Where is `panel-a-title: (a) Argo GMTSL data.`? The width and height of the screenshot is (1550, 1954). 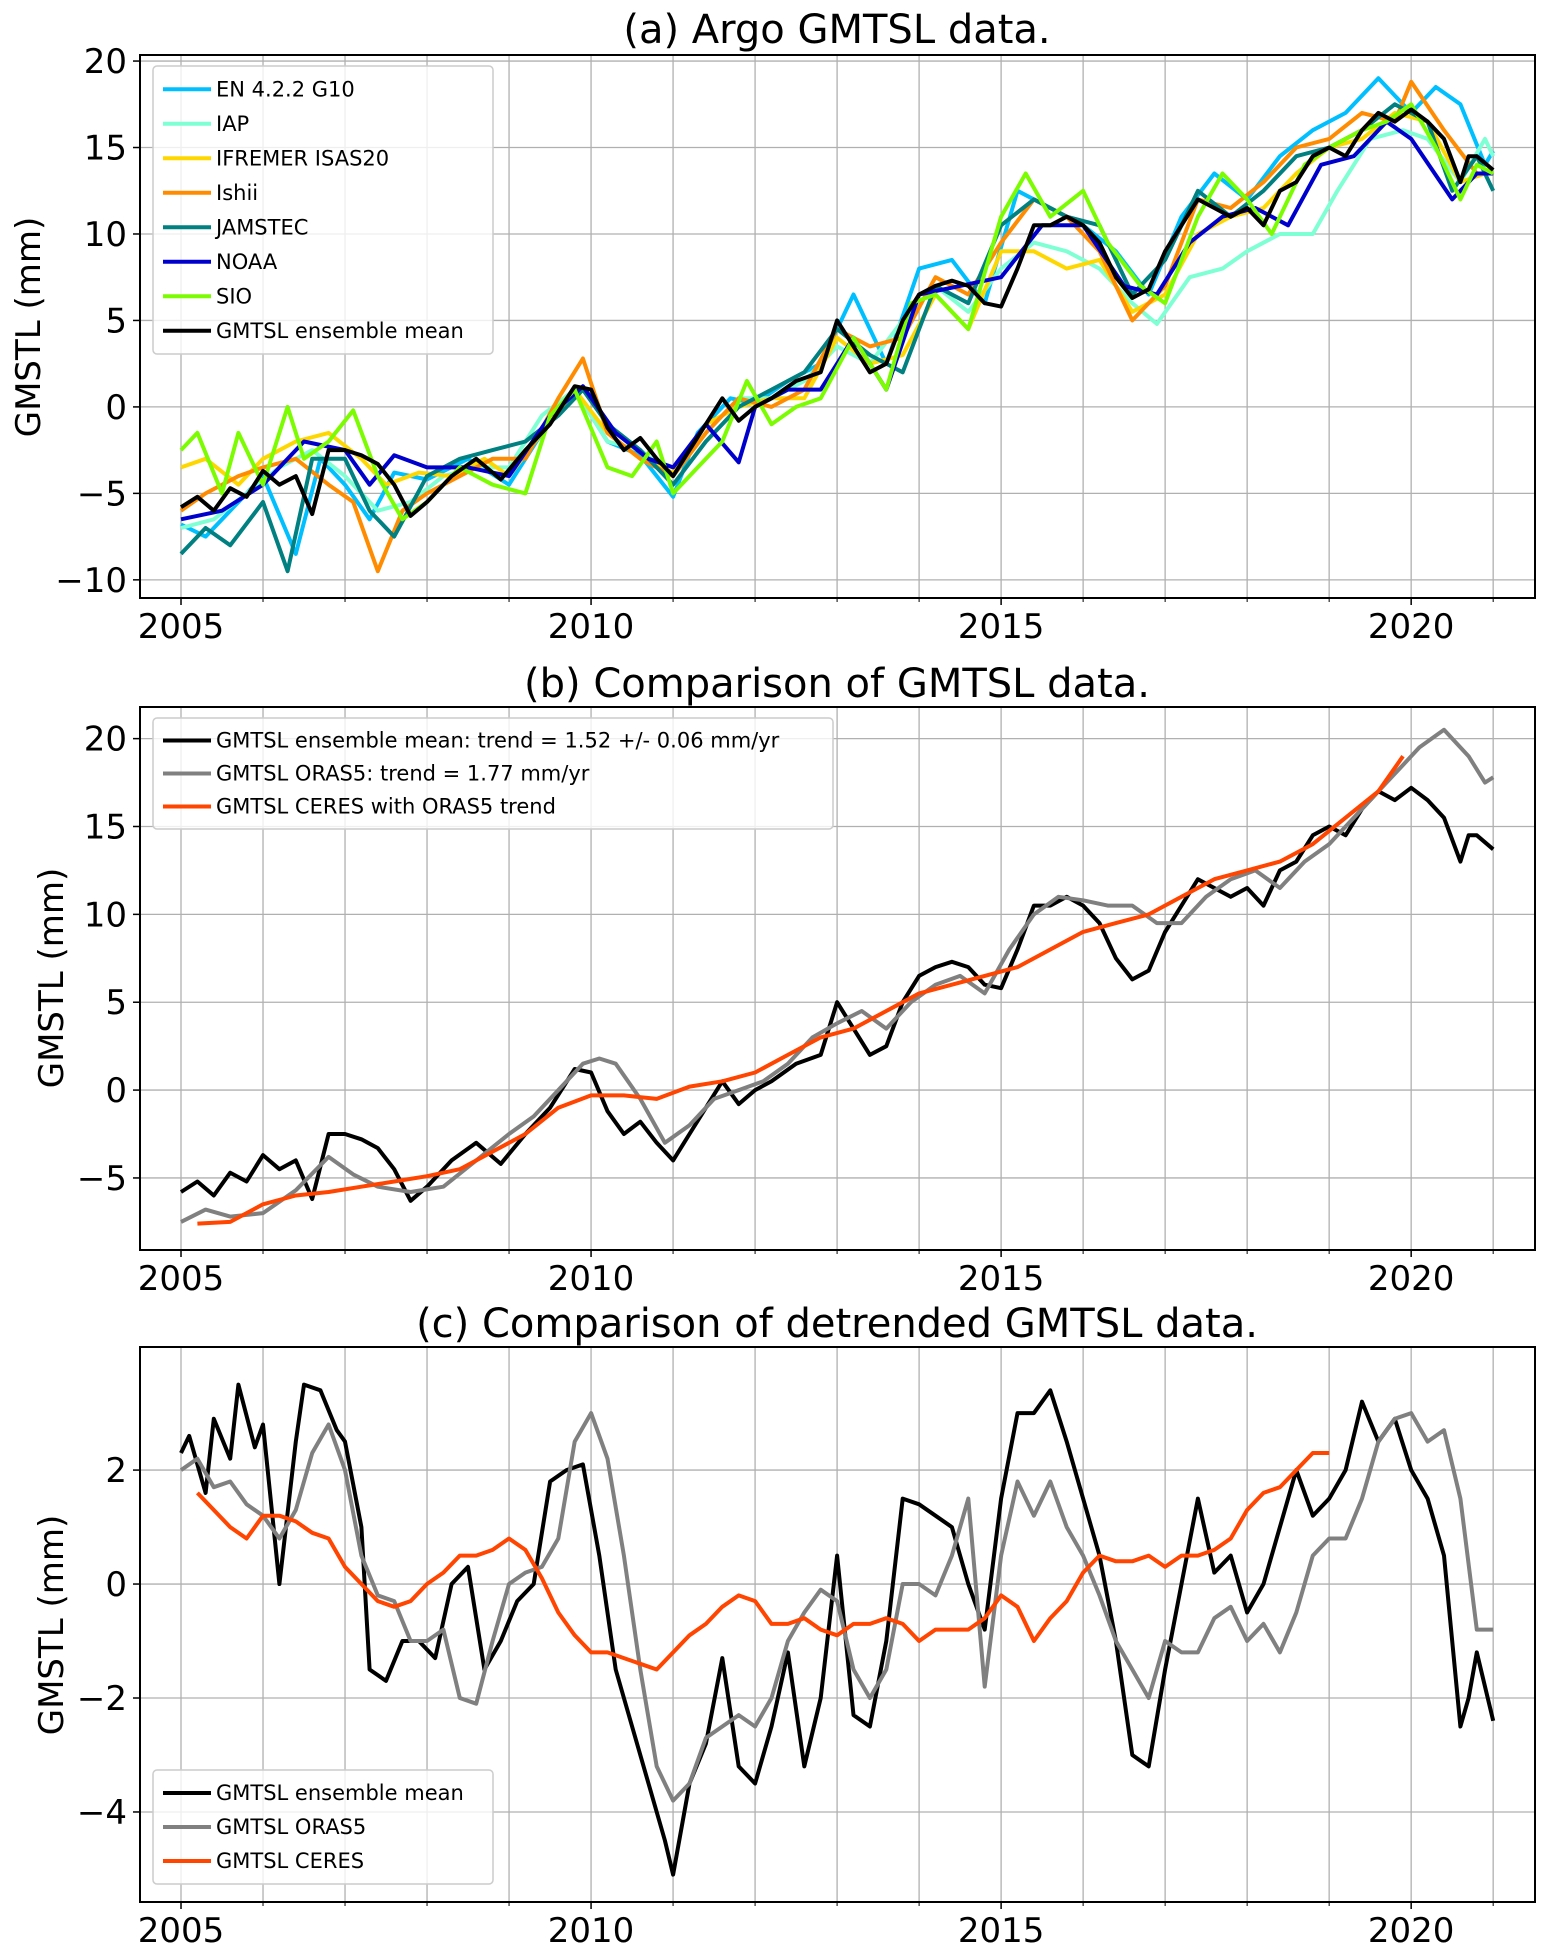
panel-a-title: (a) Argo GMTSL data. is located at coordinates (836, 30).